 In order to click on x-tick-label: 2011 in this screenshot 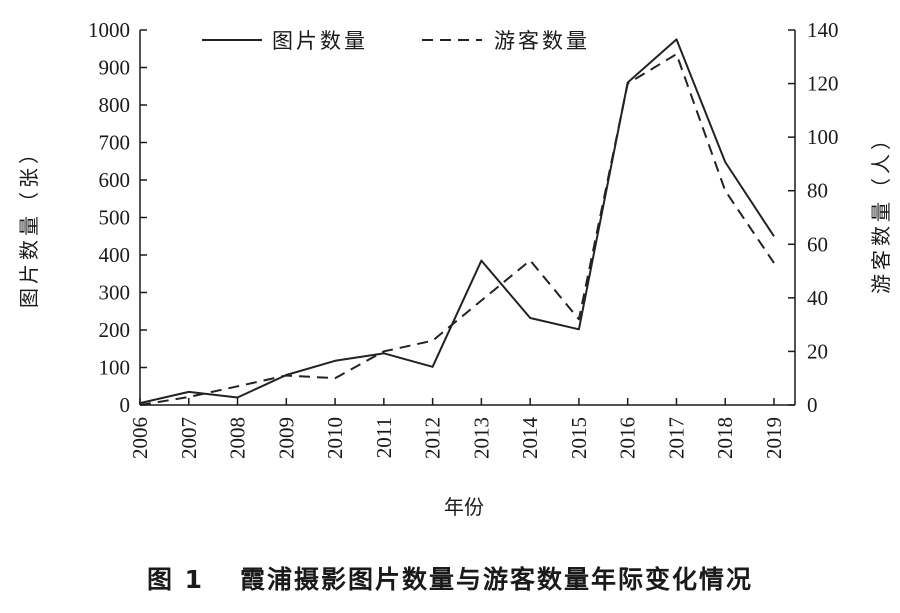, I will do `click(384, 437)`.